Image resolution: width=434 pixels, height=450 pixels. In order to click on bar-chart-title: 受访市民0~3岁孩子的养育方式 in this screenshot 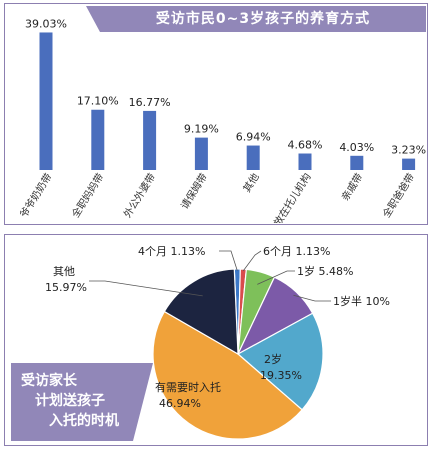, I will do `click(256, 19)`.